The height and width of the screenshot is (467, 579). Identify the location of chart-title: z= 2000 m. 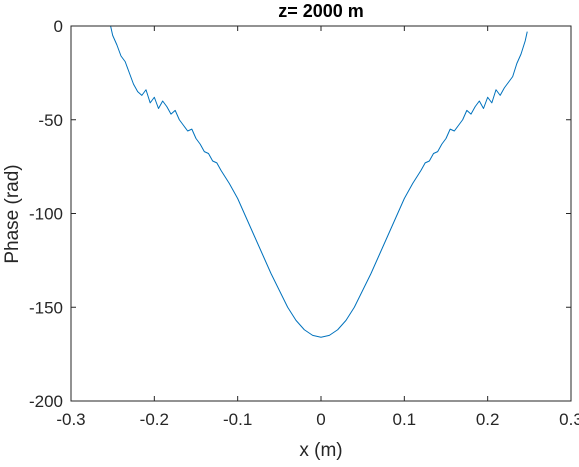
(321, 11).